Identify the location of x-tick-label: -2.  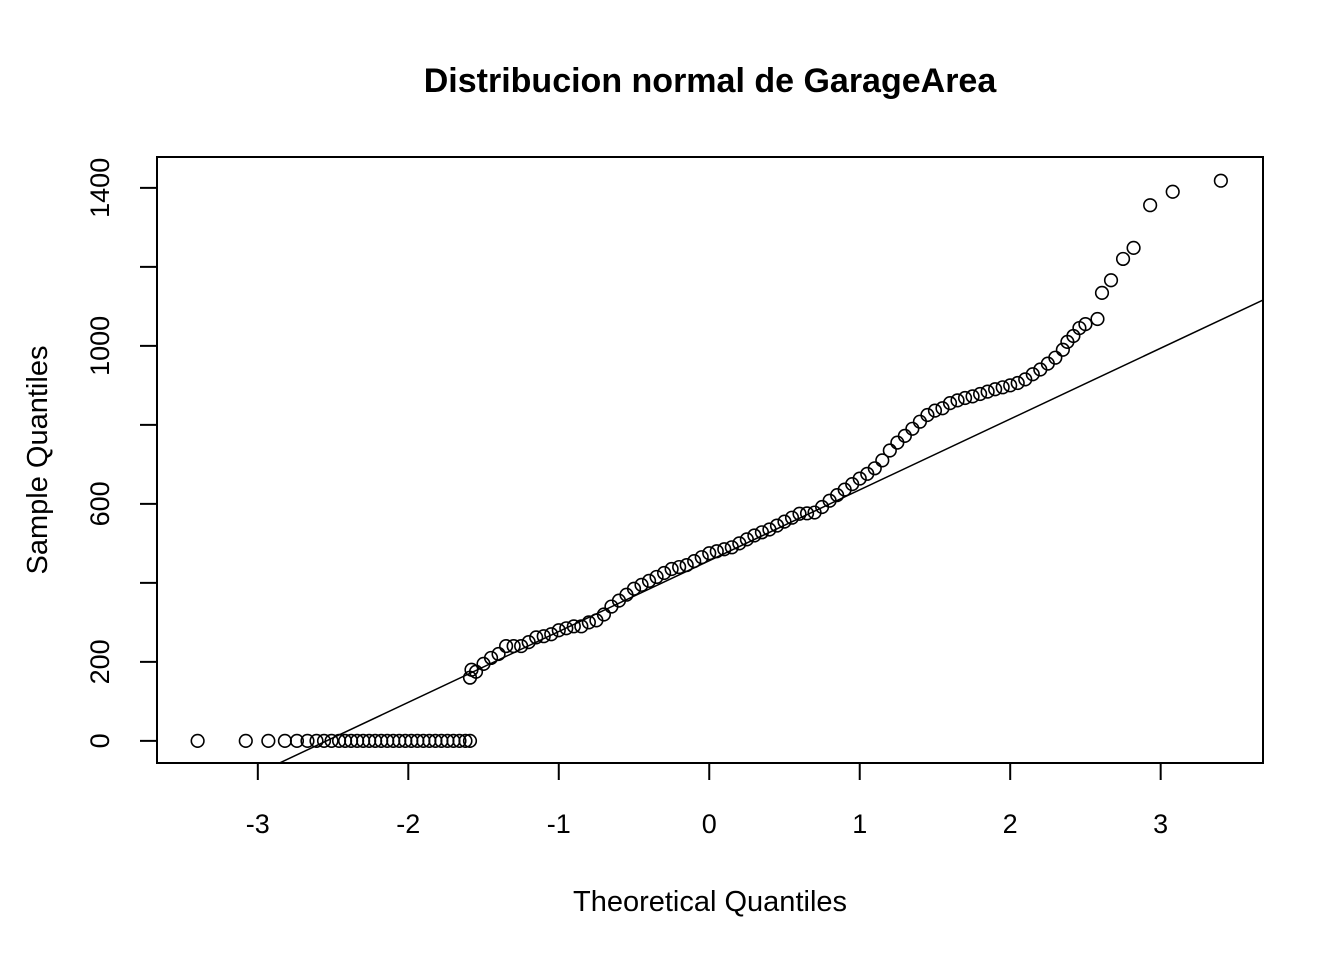
(408, 824).